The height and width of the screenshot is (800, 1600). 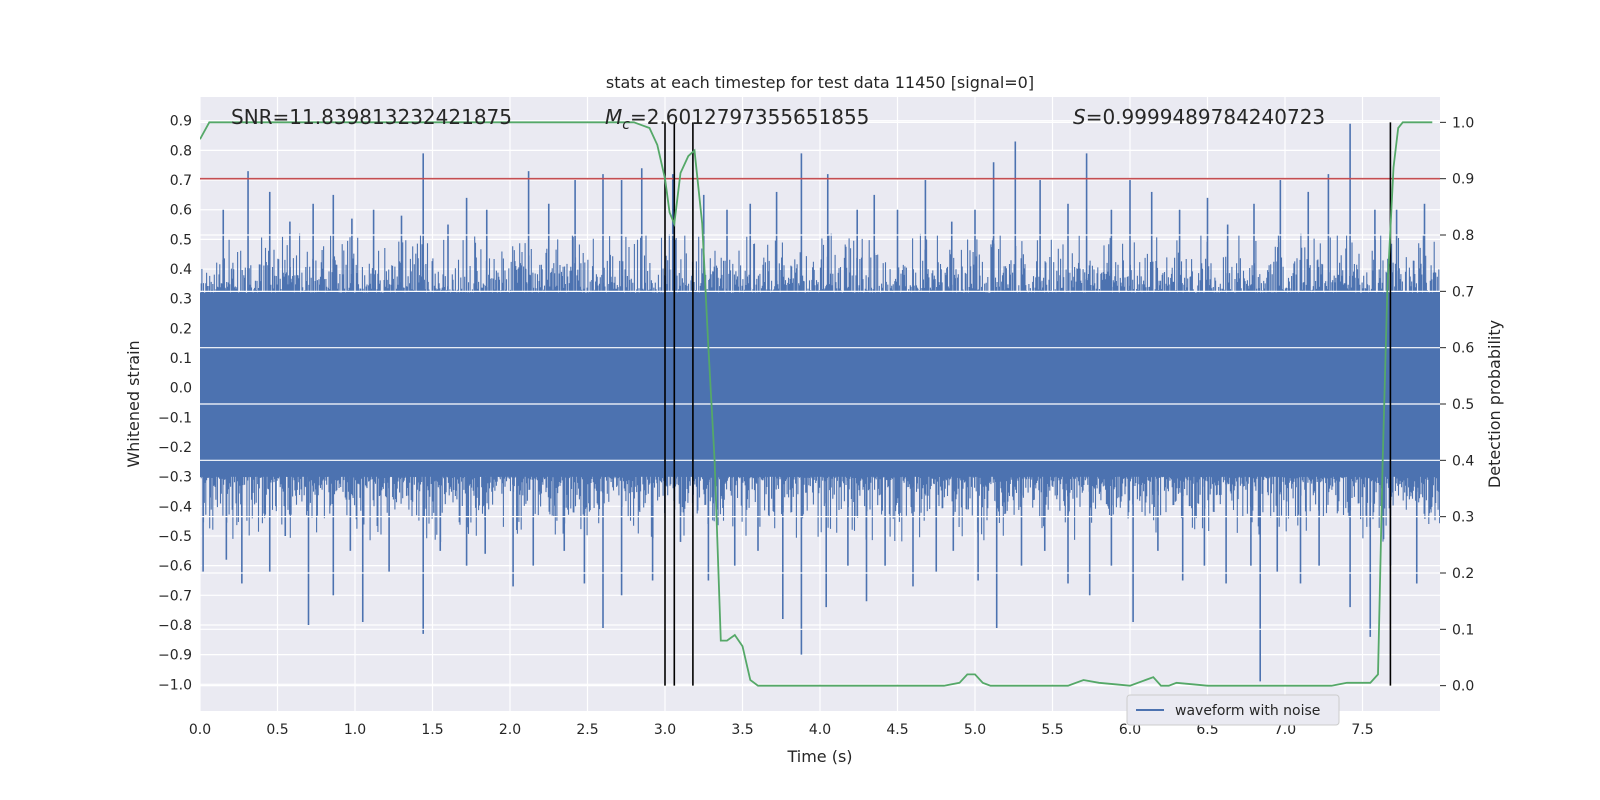 What do you see at coordinates (587, 730) in the screenshot?
I see `x-tick-label: 2.5` at bounding box center [587, 730].